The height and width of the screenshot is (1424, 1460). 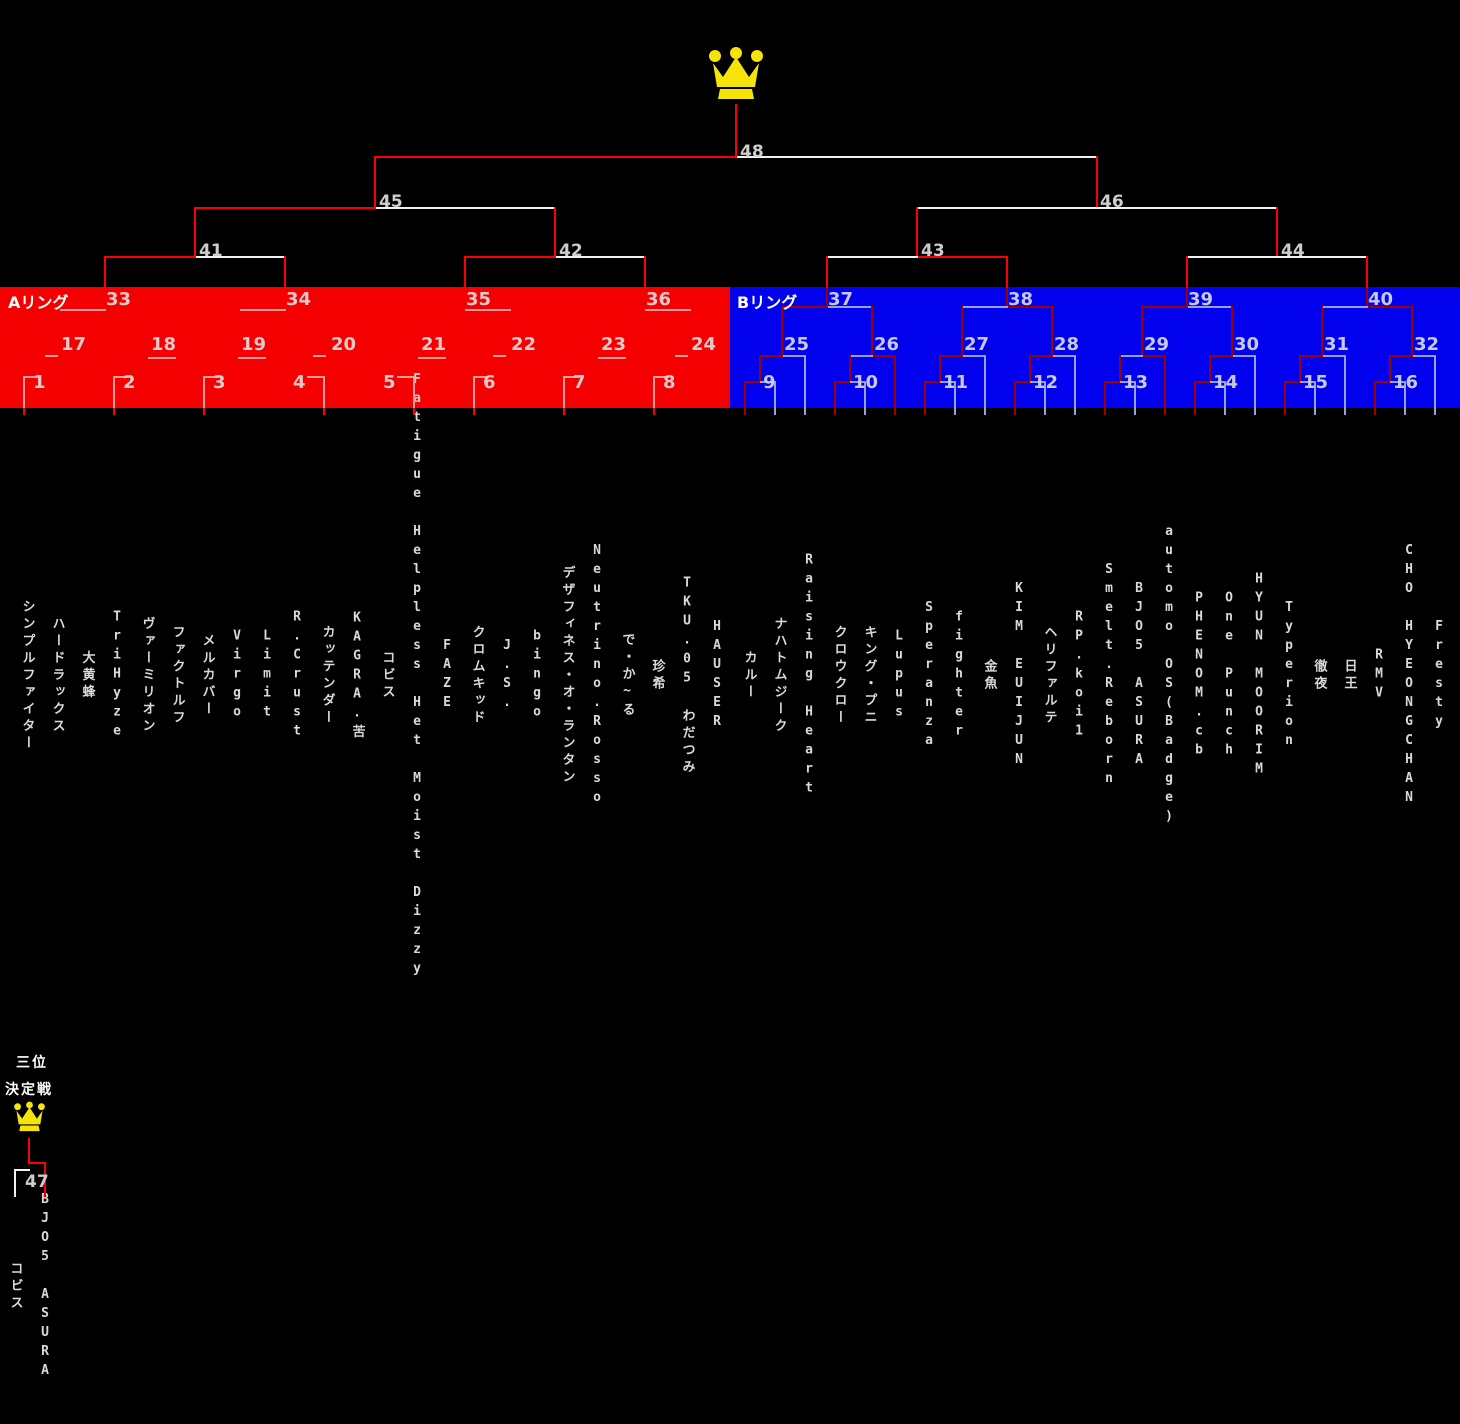 I want to click on match-number: 2, so click(x=129, y=382).